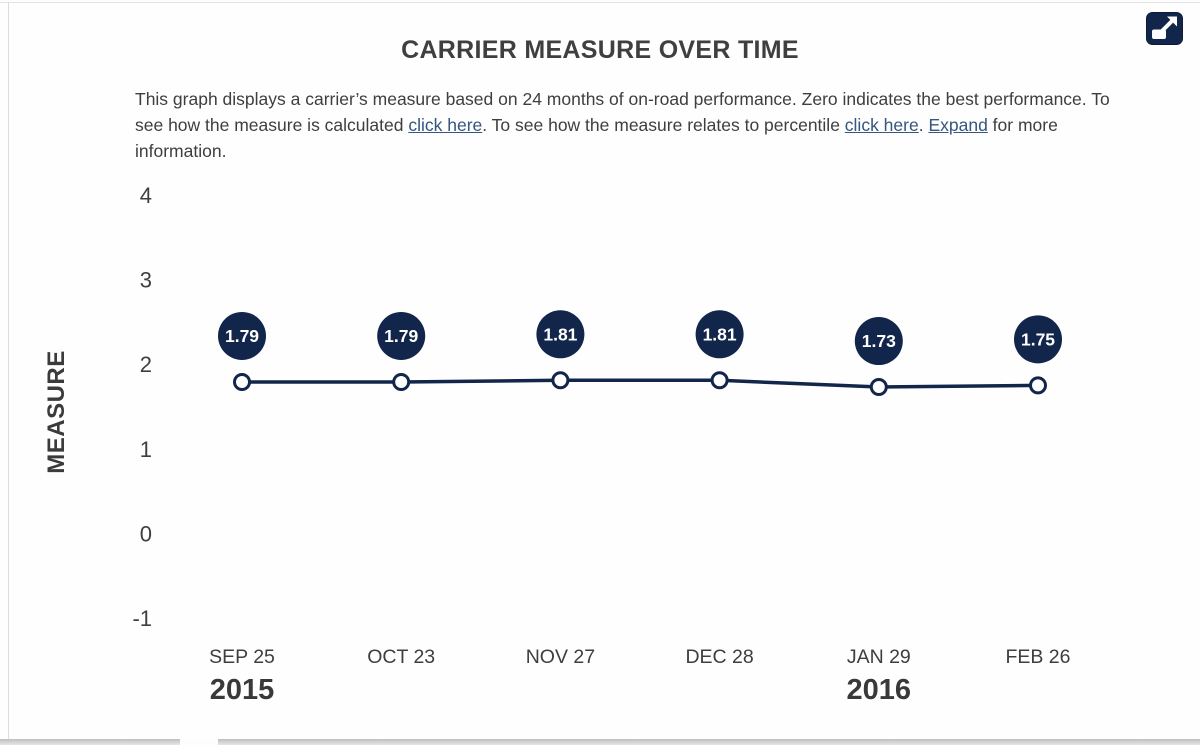  I want to click on y-axis-tick-label: 3, so click(146, 280).